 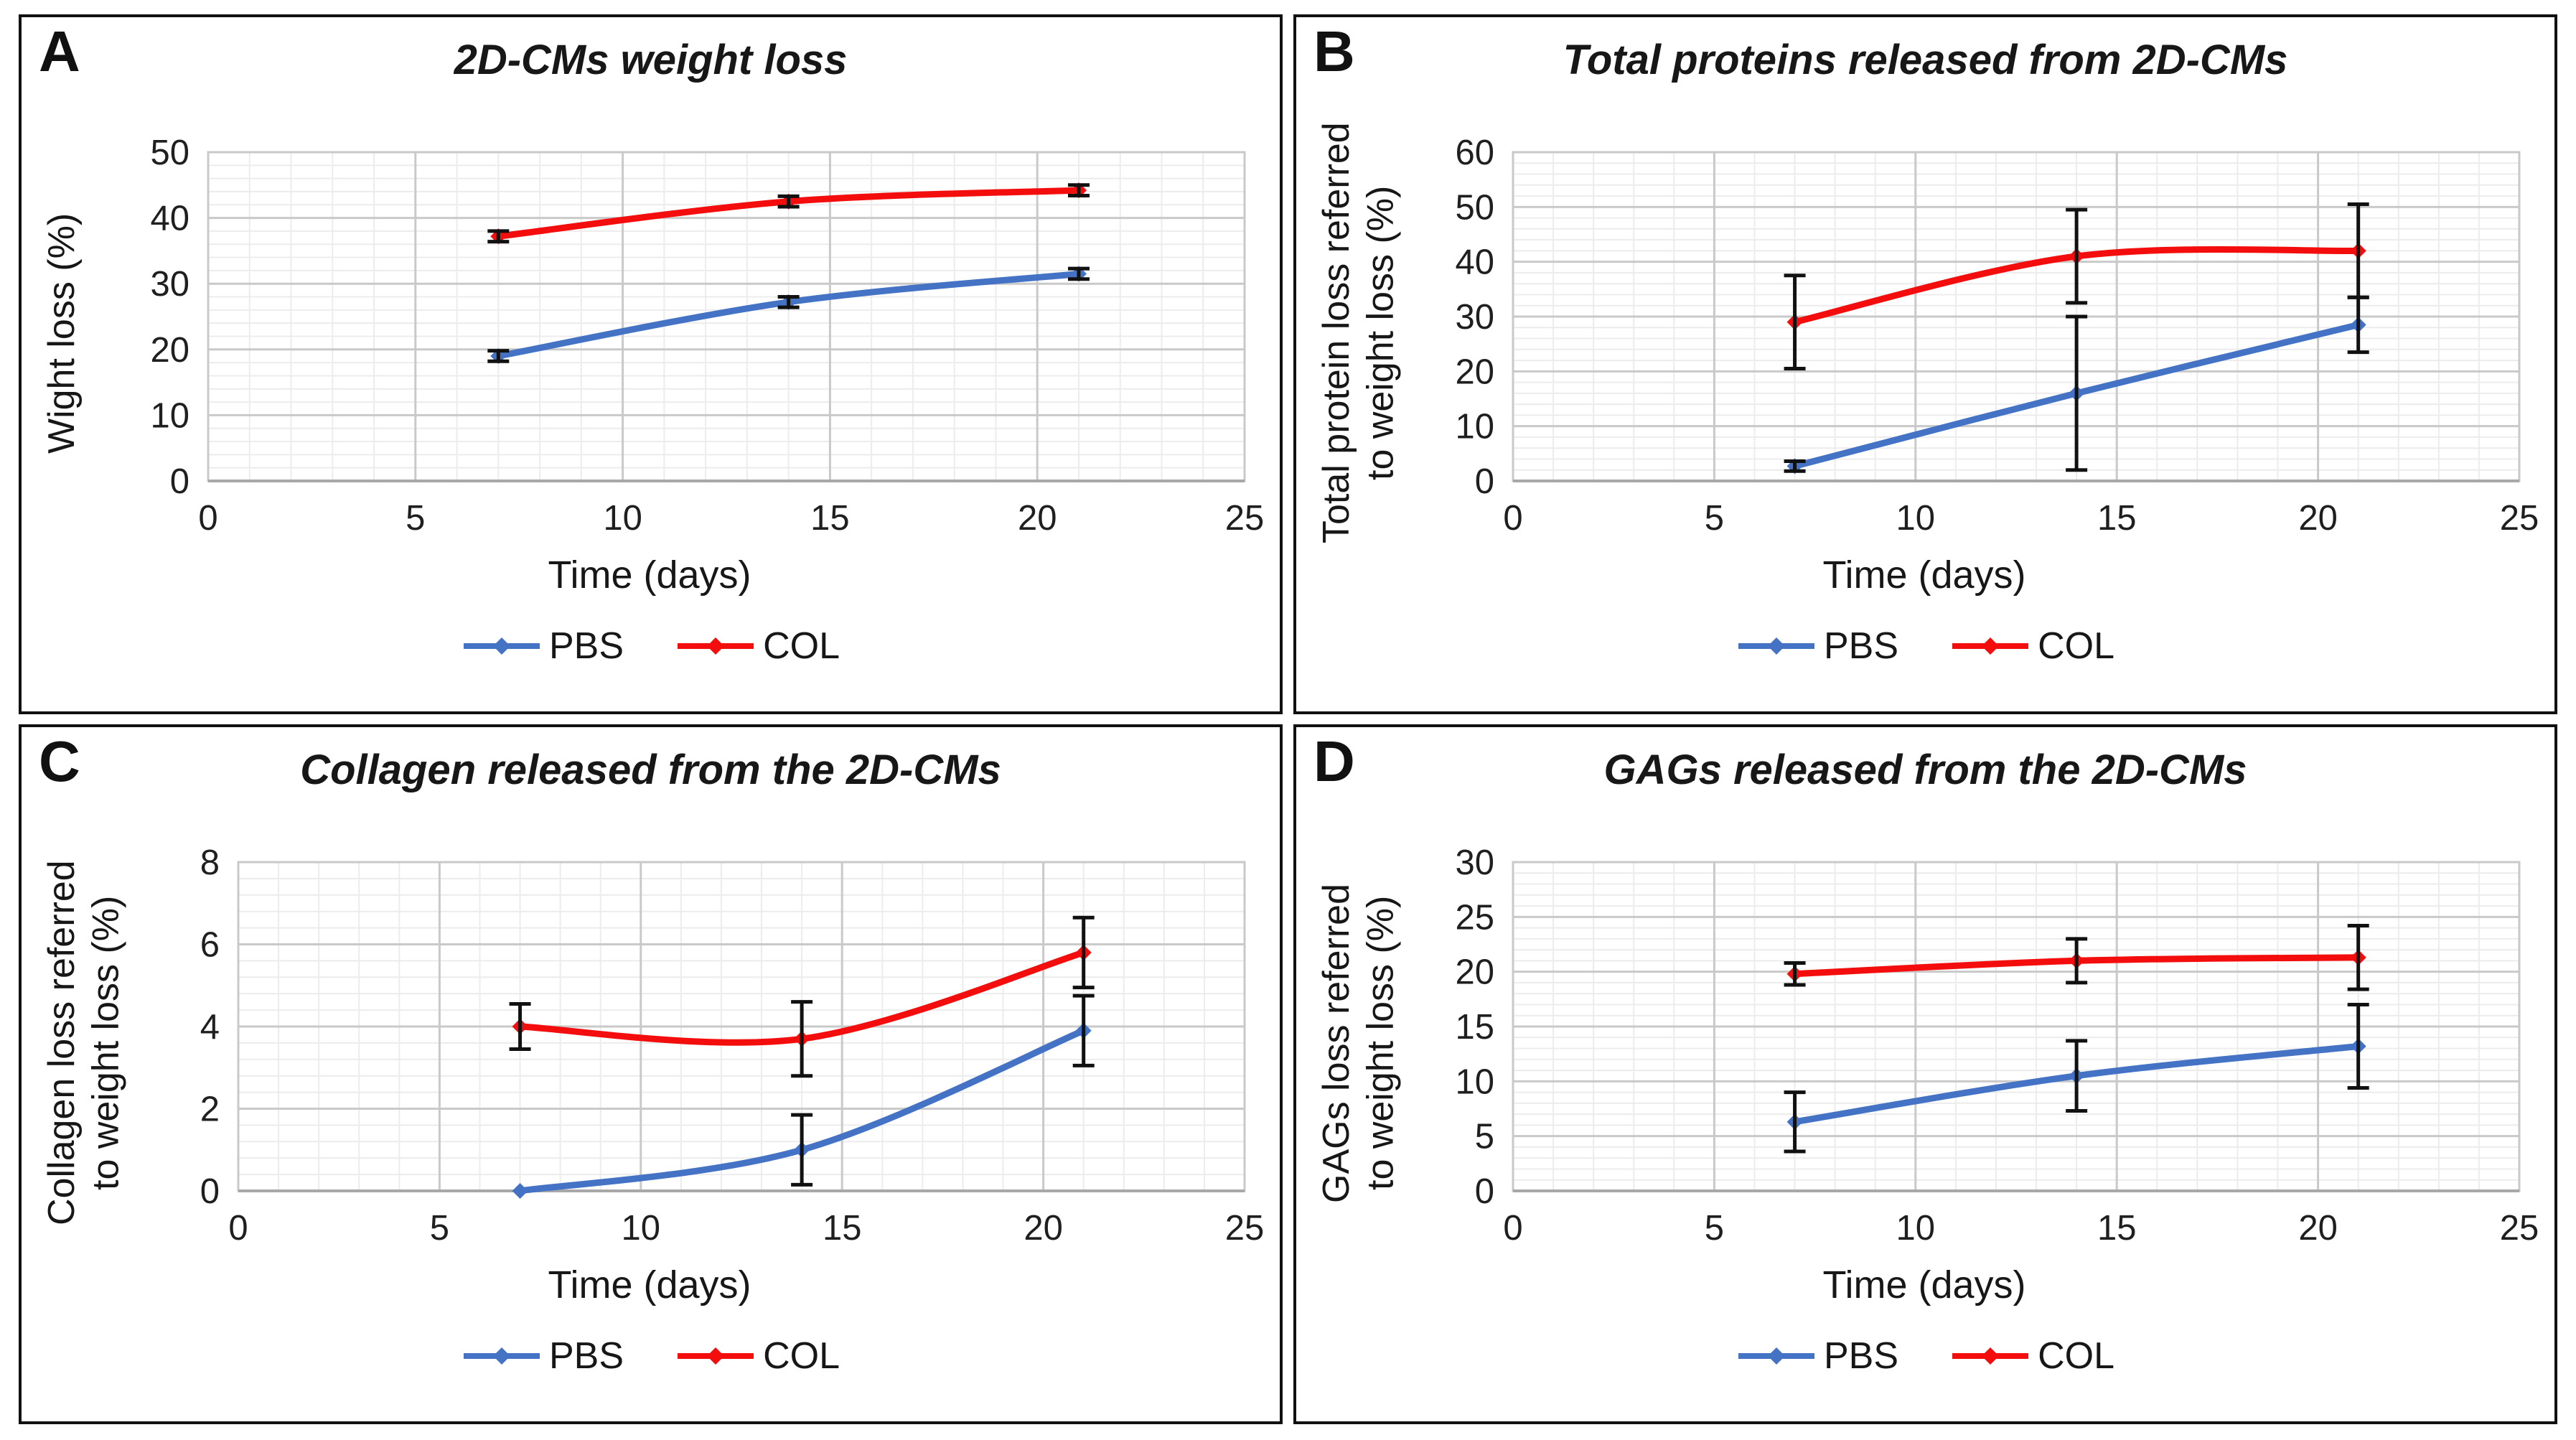 I want to click on chart-canvas: 0 5 10 15 20 25 0 10 20 30 40 50, so click(x=708, y=336).